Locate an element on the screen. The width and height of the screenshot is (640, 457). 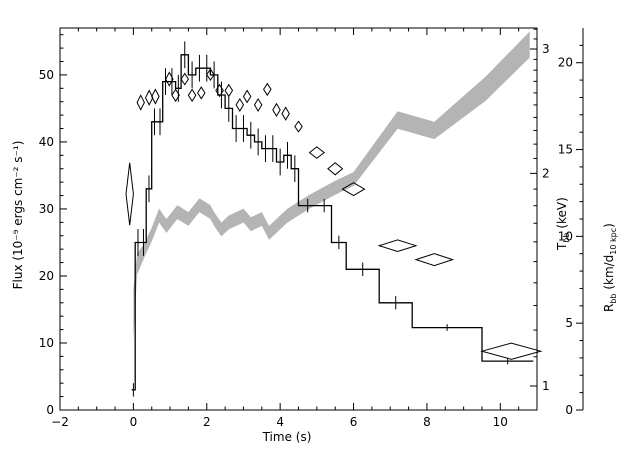
x-tick-label-2: 2 is located at coordinates (207, 422).